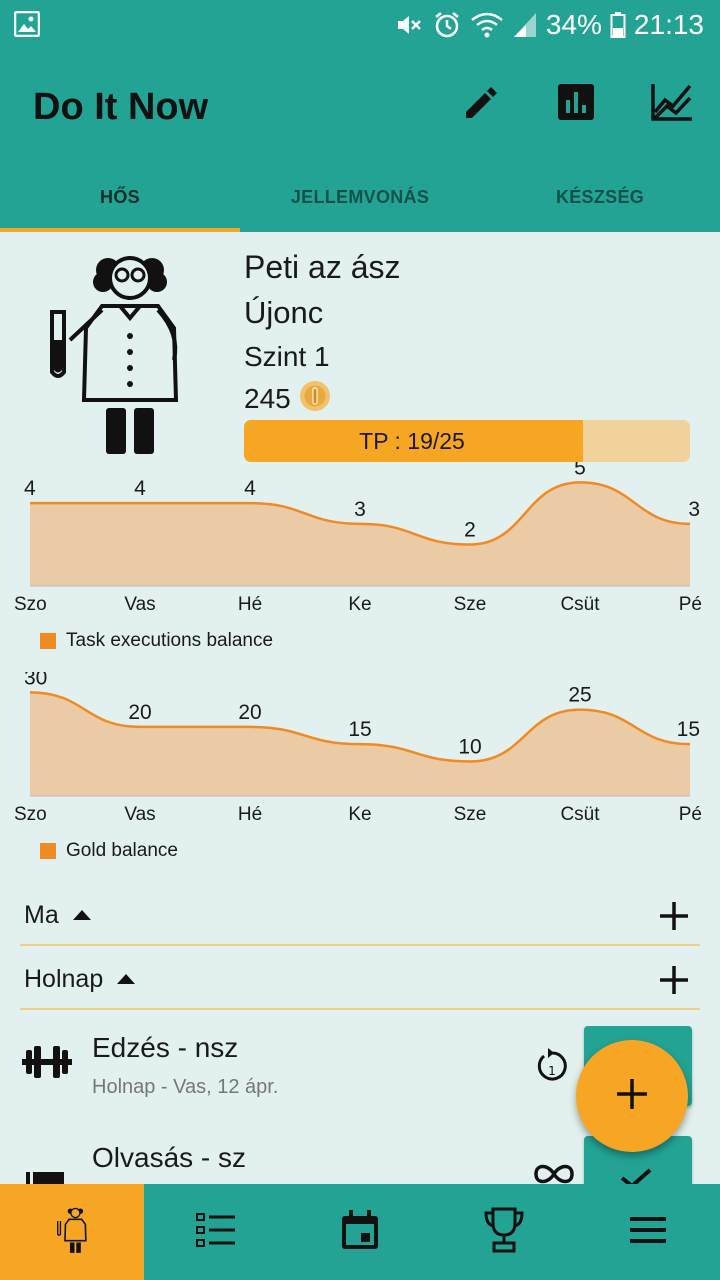 Image resolution: width=720 pixels, height=1280 pixels. I want to click on hero-level: Szint 1, so click(287, 356).